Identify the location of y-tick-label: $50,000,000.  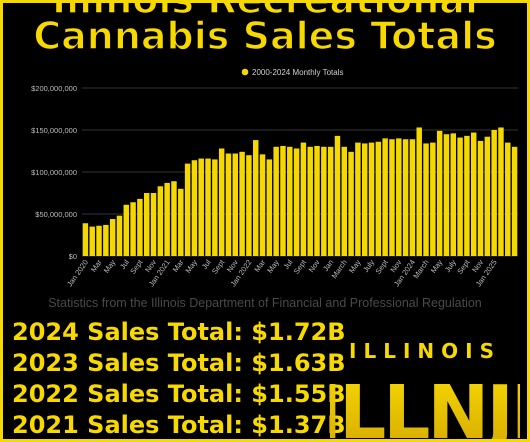
(56, 214).